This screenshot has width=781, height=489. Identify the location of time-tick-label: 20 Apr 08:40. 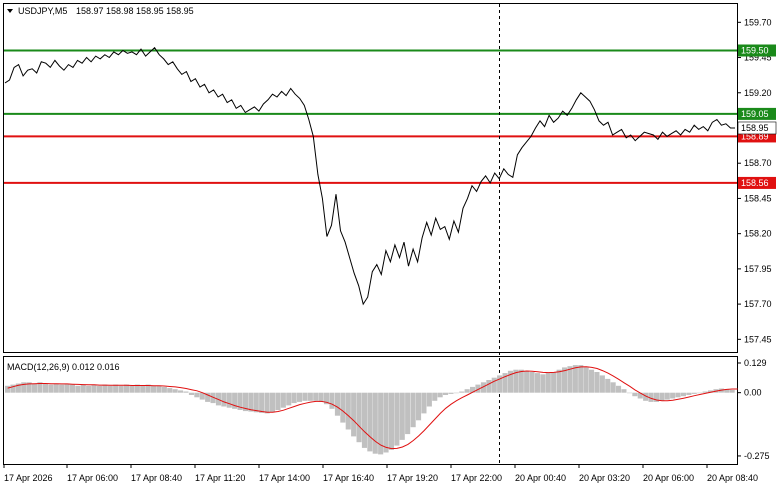
(732, 478).